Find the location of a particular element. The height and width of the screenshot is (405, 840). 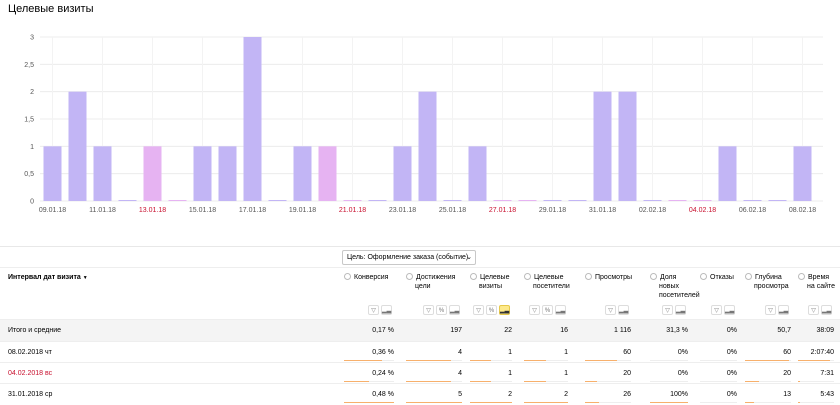

goal-select-dropdown: Цель: Оформление заказа (событие) ⌄ is located at coordinates (409, 257).